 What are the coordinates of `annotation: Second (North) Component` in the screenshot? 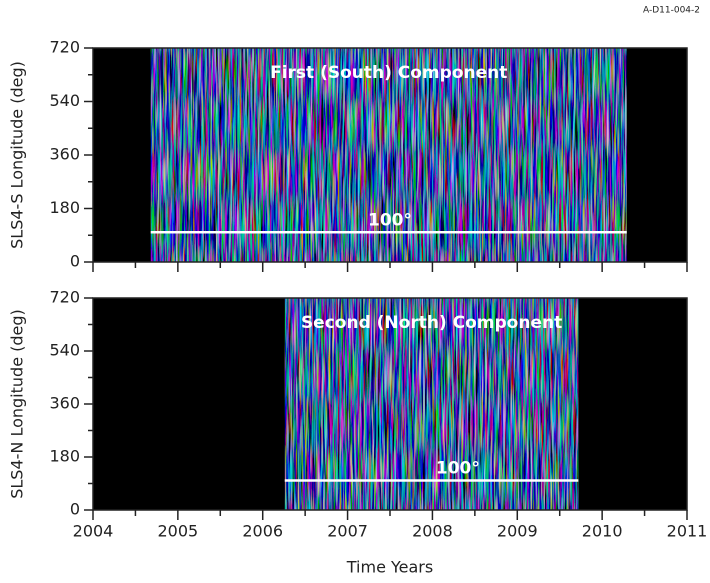 It's located at (431, 323).